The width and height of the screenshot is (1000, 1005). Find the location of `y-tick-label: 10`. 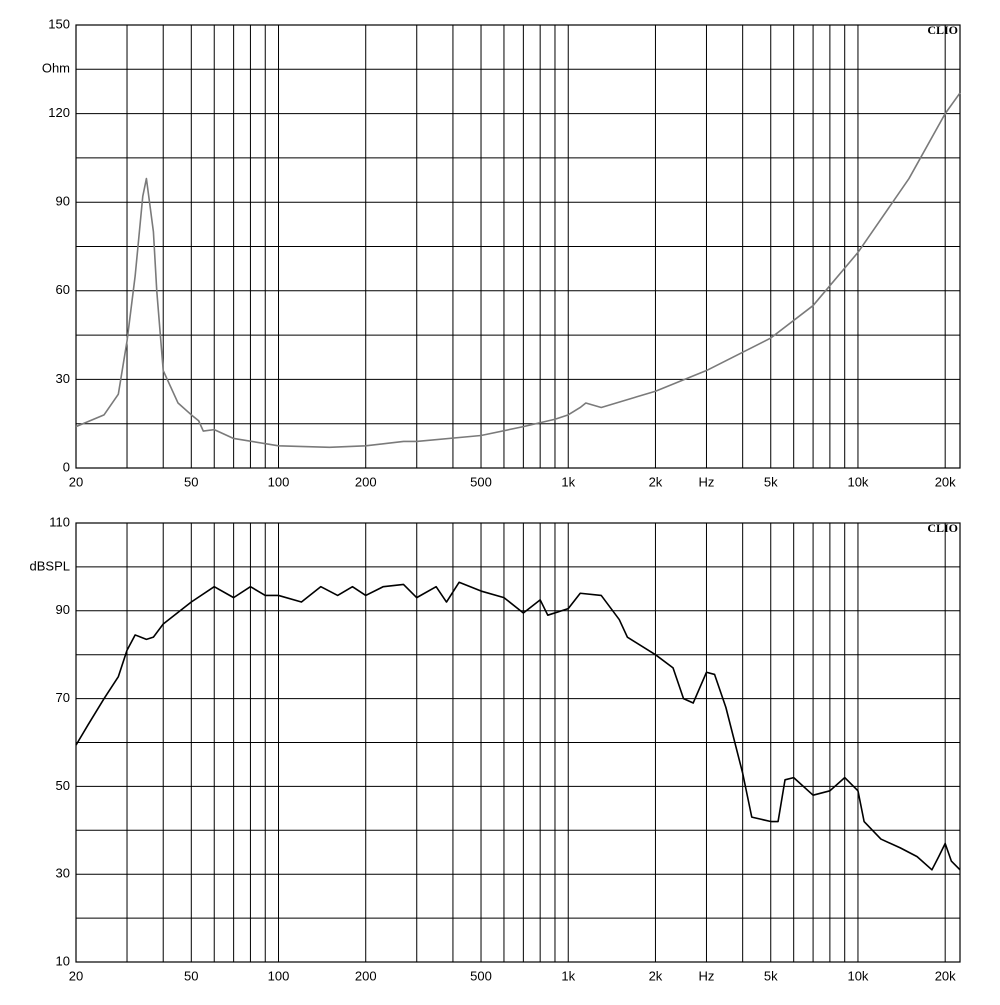

y-tick-label: 10 is located at coordinates (63, 960).